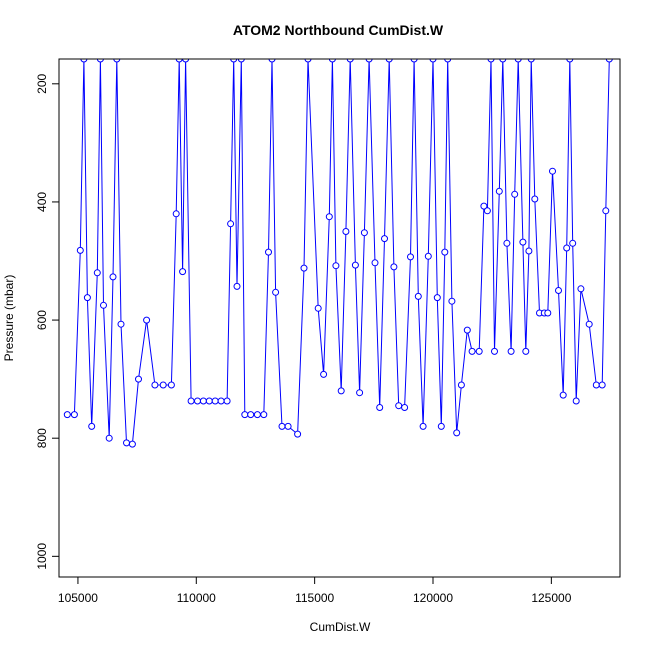 This screenshot has width=650, height=650. I want to click on x-tick-label: 105000, so click(78, 598).